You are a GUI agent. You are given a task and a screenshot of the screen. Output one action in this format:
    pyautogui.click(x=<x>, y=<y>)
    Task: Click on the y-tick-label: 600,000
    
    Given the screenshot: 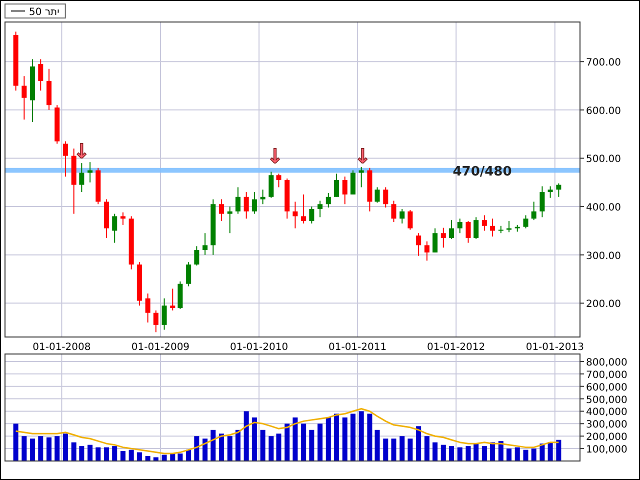 What is the action you would take?
    pyautogui.click(x=607, y=388)
    